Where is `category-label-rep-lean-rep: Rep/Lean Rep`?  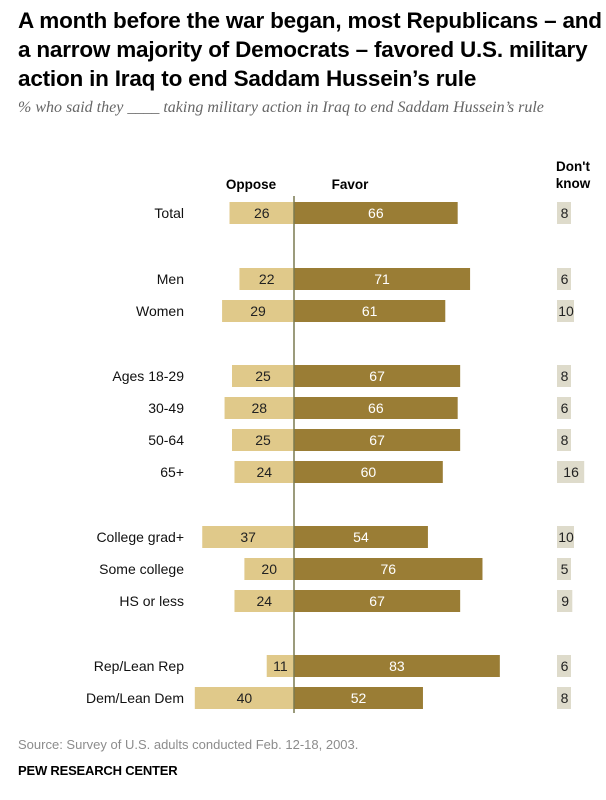
category-label-rep-lean-rep: Rep/Lean Rep is located at coordinates (139, 666).